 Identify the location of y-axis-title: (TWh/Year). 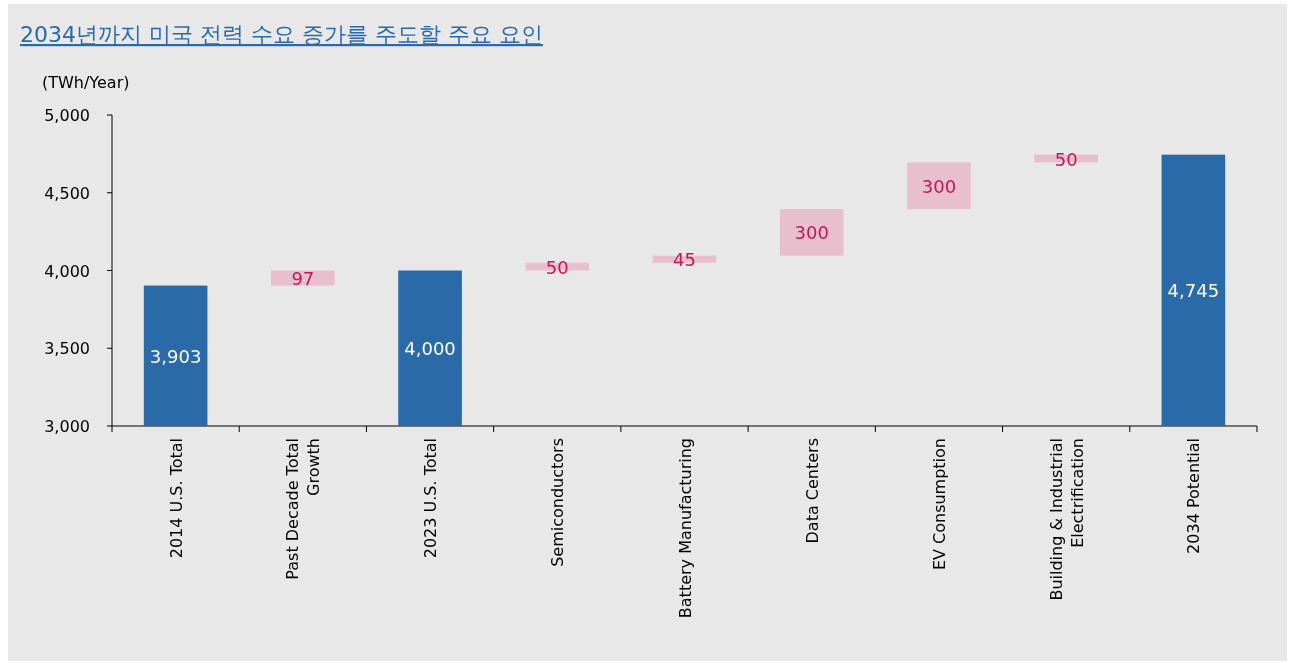
(86, 82).